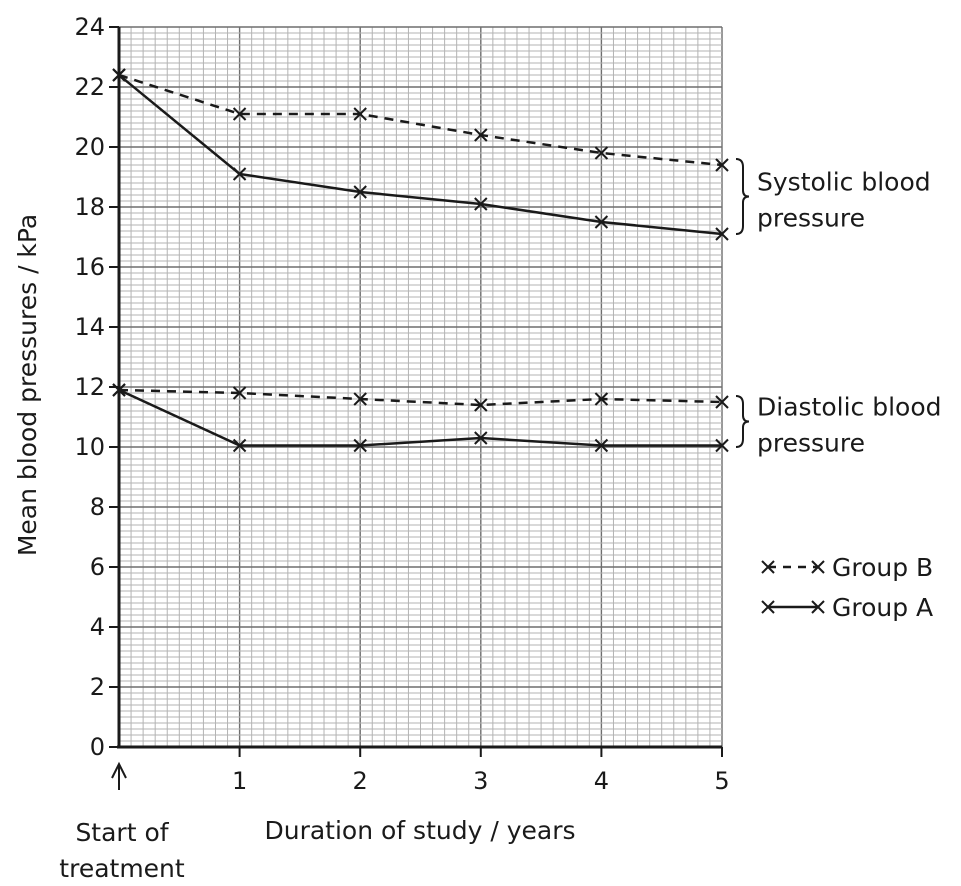 Image resolution: width=961 pixels, height=886 pixels. What do you see at coordinates (89, 447) in the screenshot?
I see `y-tick-label: 10` at bounding box center [89, 447].